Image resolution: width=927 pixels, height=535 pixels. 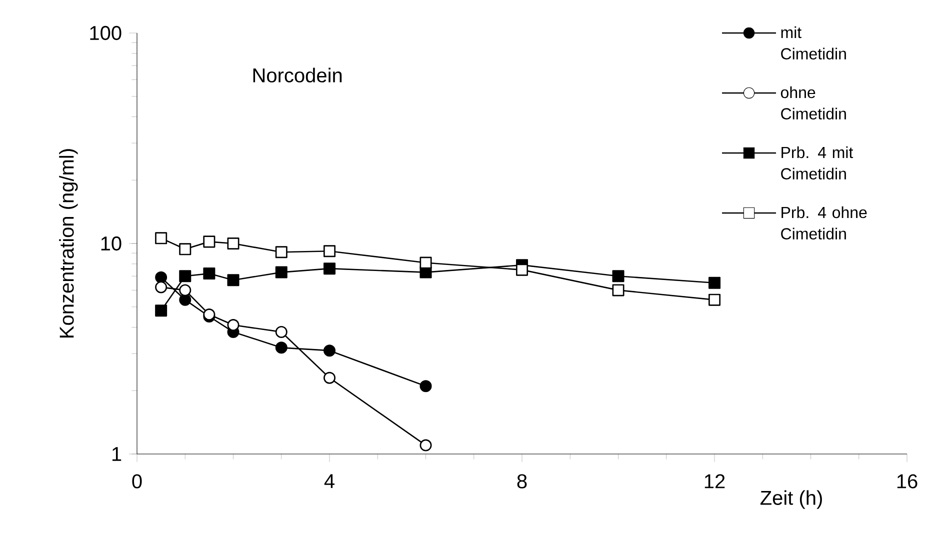 What do you see at coordinates (137, 481) in the screenshot?
I see `x-tick-label: 0` at bounding box center [137, 481].